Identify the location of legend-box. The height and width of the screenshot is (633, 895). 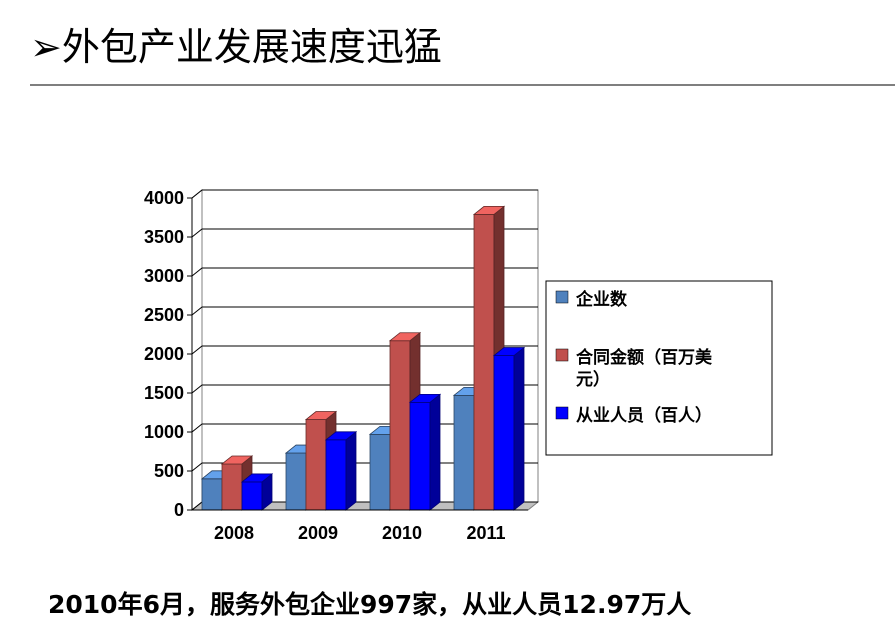
(659, 368).